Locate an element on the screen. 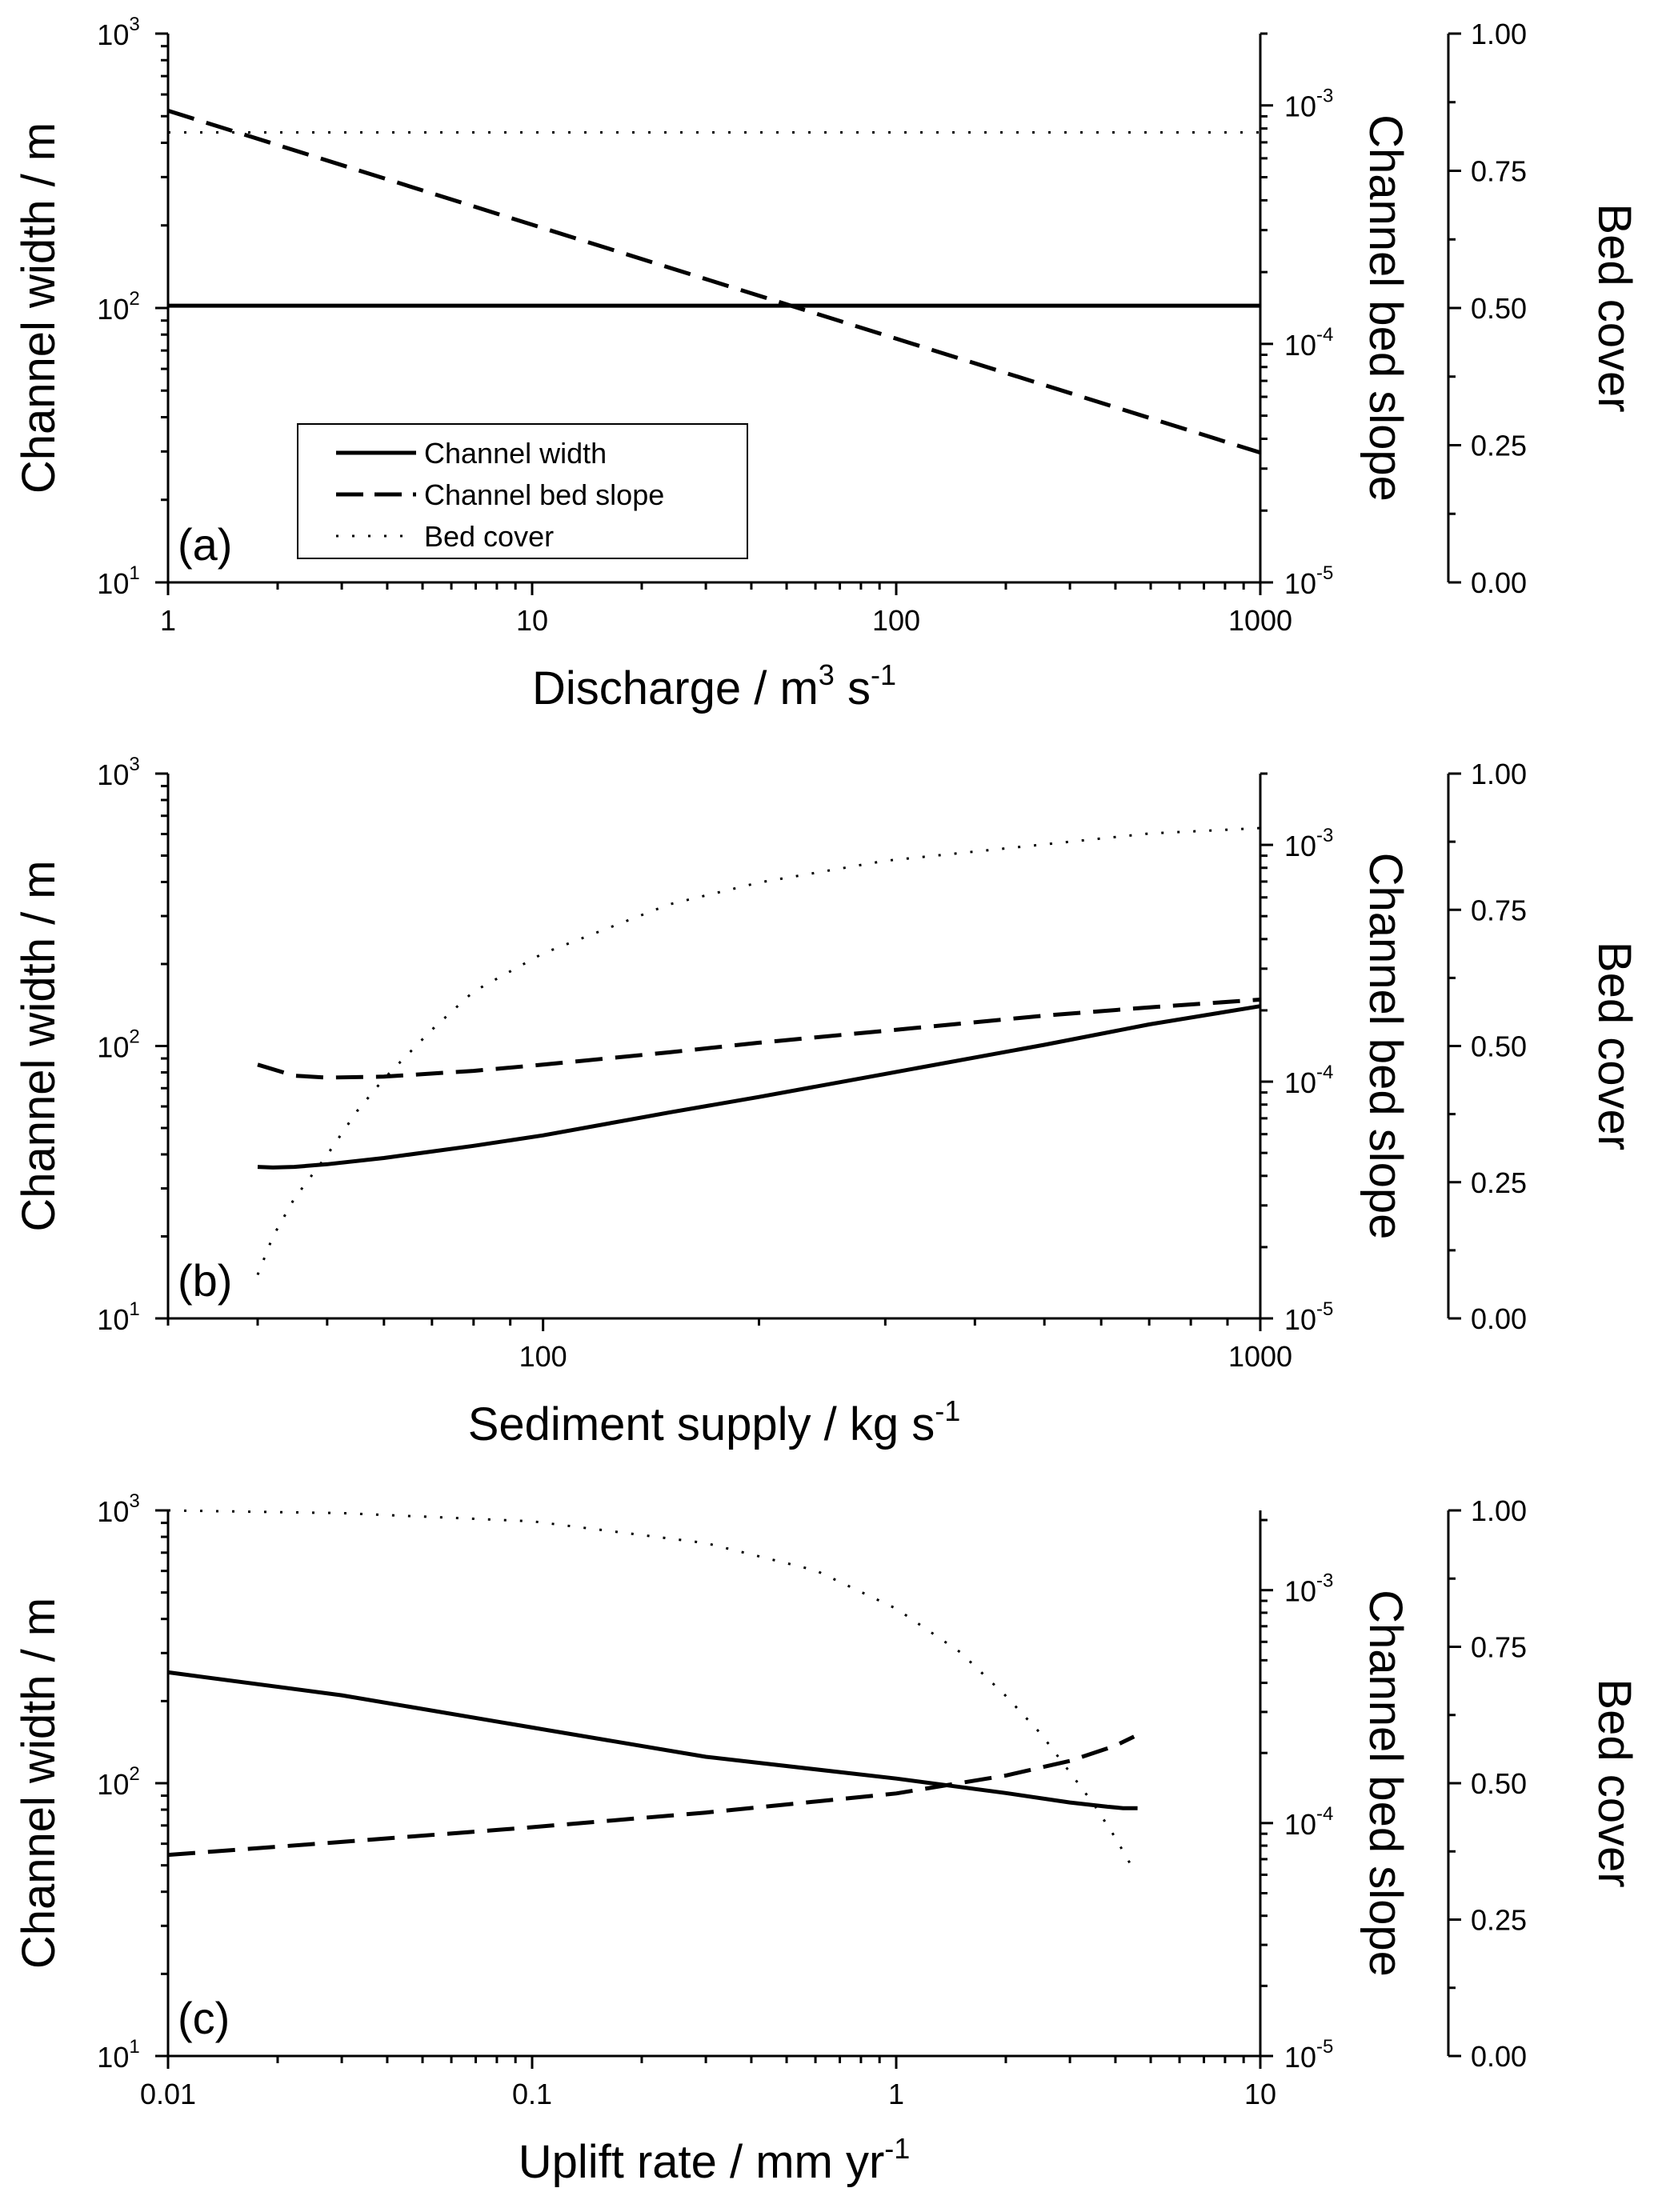 This screenshot has height=2212, width=1654. legend-label: Bed cover is located at coordinates (489, 536).